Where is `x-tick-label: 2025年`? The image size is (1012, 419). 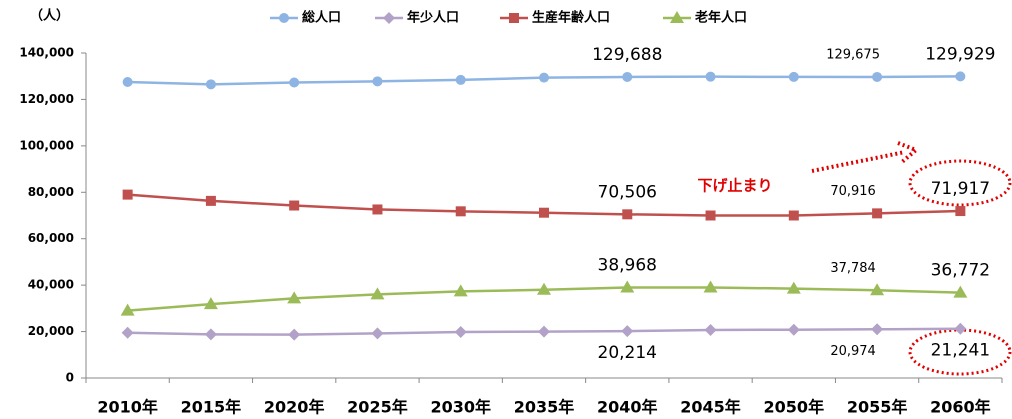 x-tick-label: 2025年 is located at coordinates (377, 407).